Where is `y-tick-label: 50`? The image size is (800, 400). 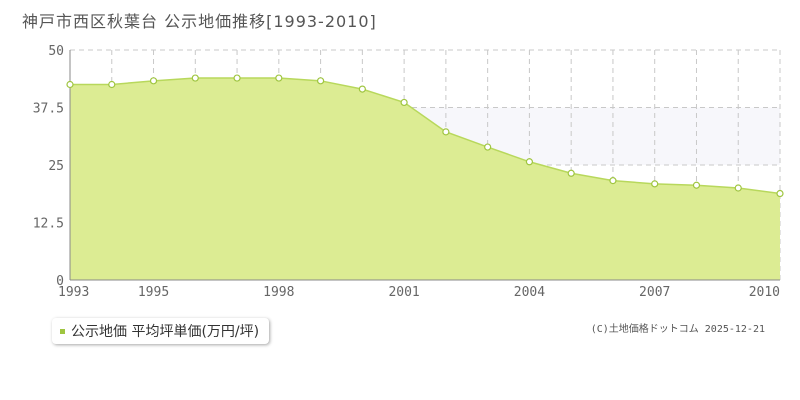 y-tick-label: 50 is located at coordinates (56, 51).